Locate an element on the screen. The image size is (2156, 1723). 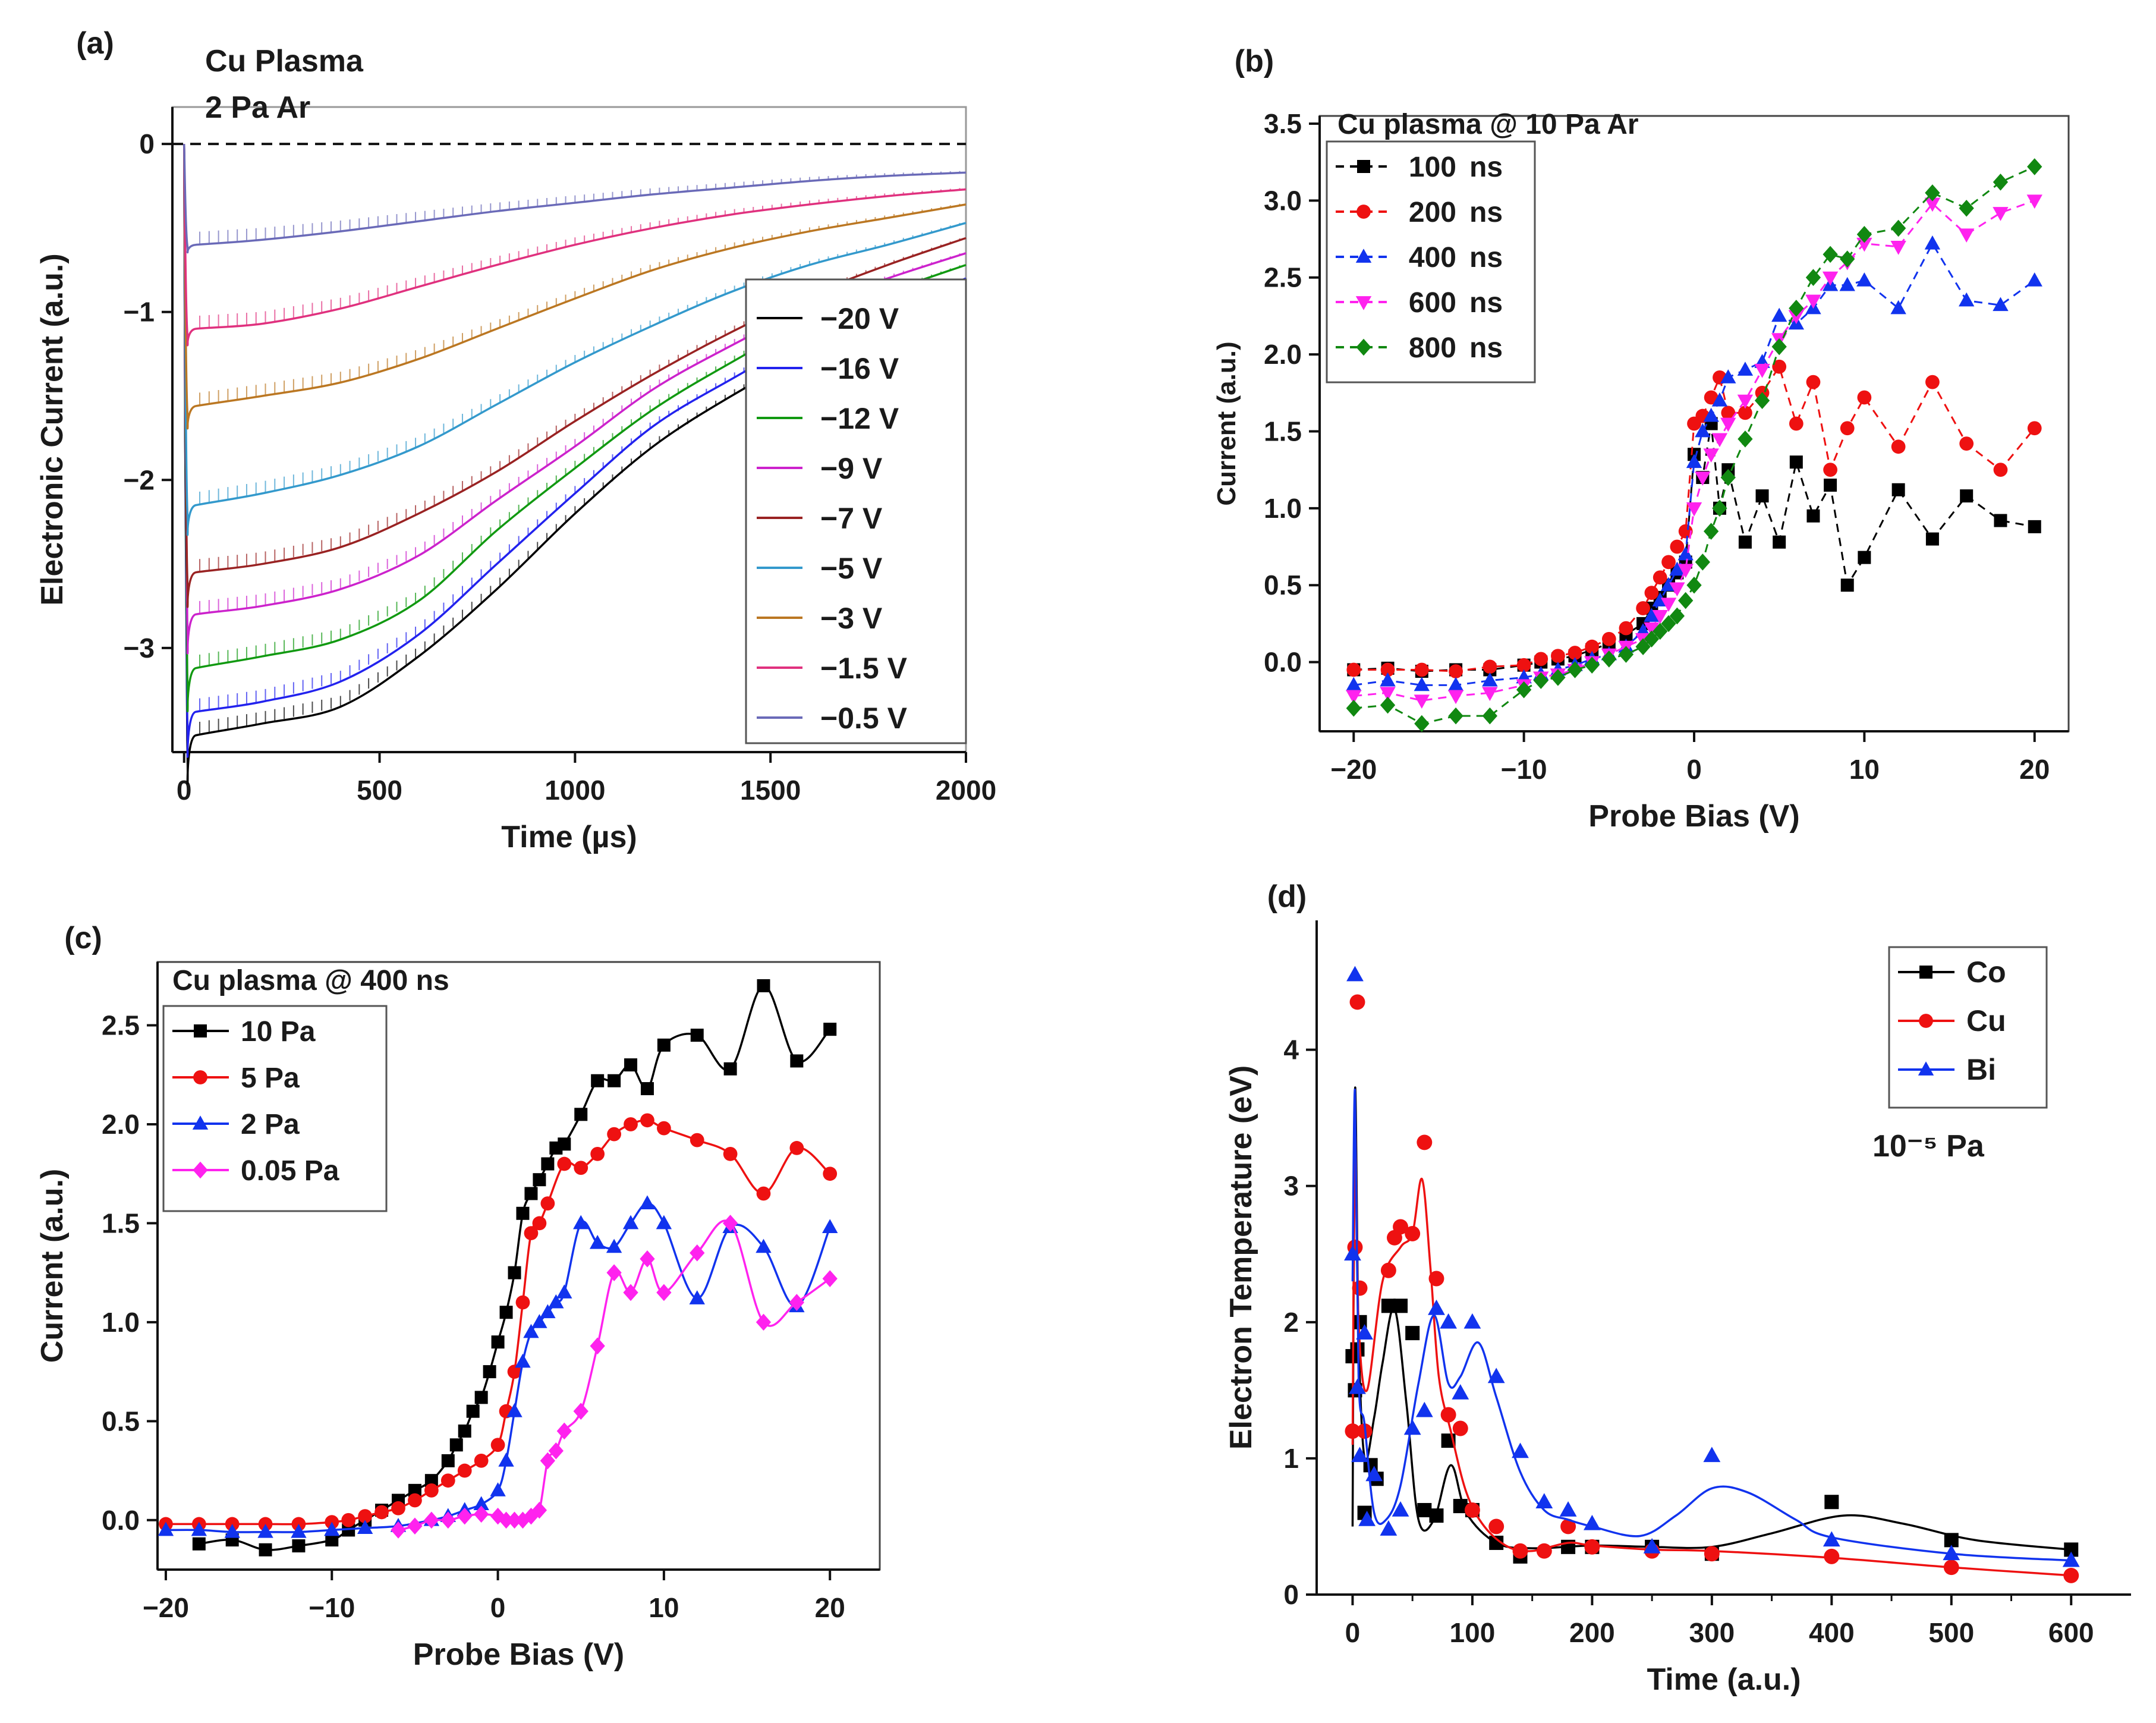
x-tick-label: −20 is located at coordinates (1353, 770).